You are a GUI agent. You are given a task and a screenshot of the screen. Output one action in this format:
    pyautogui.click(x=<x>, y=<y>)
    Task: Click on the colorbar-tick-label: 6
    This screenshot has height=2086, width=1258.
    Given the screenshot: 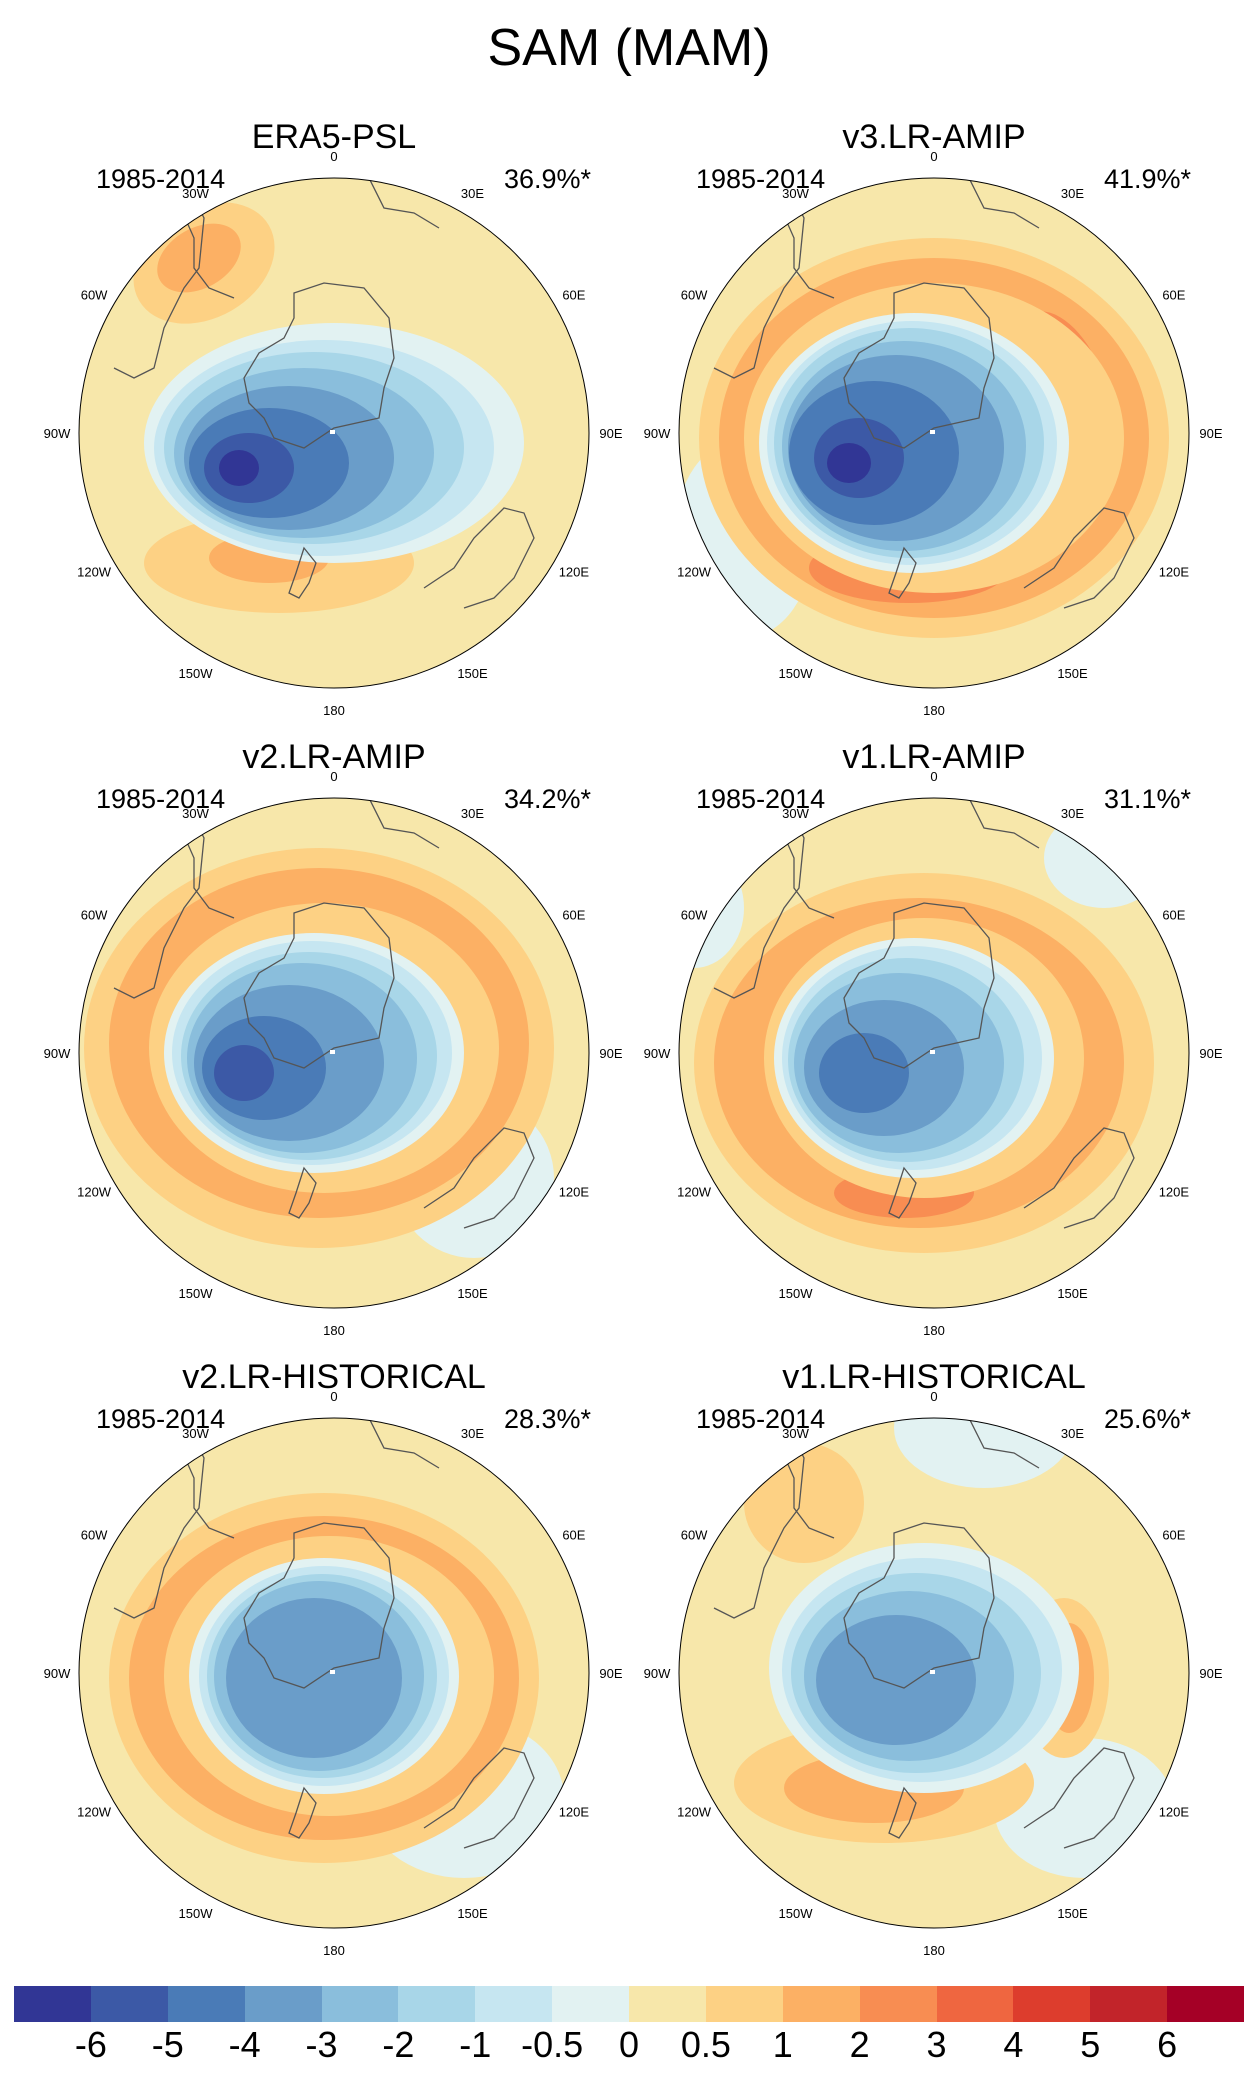 What is the action you would take?
    pyautogui.click(x=1167, y=2044)
    